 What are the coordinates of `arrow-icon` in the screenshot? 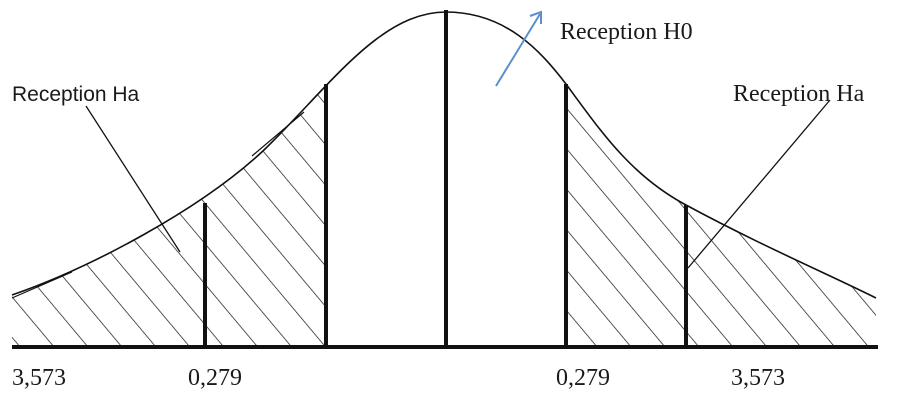 It's located at (518, 48).